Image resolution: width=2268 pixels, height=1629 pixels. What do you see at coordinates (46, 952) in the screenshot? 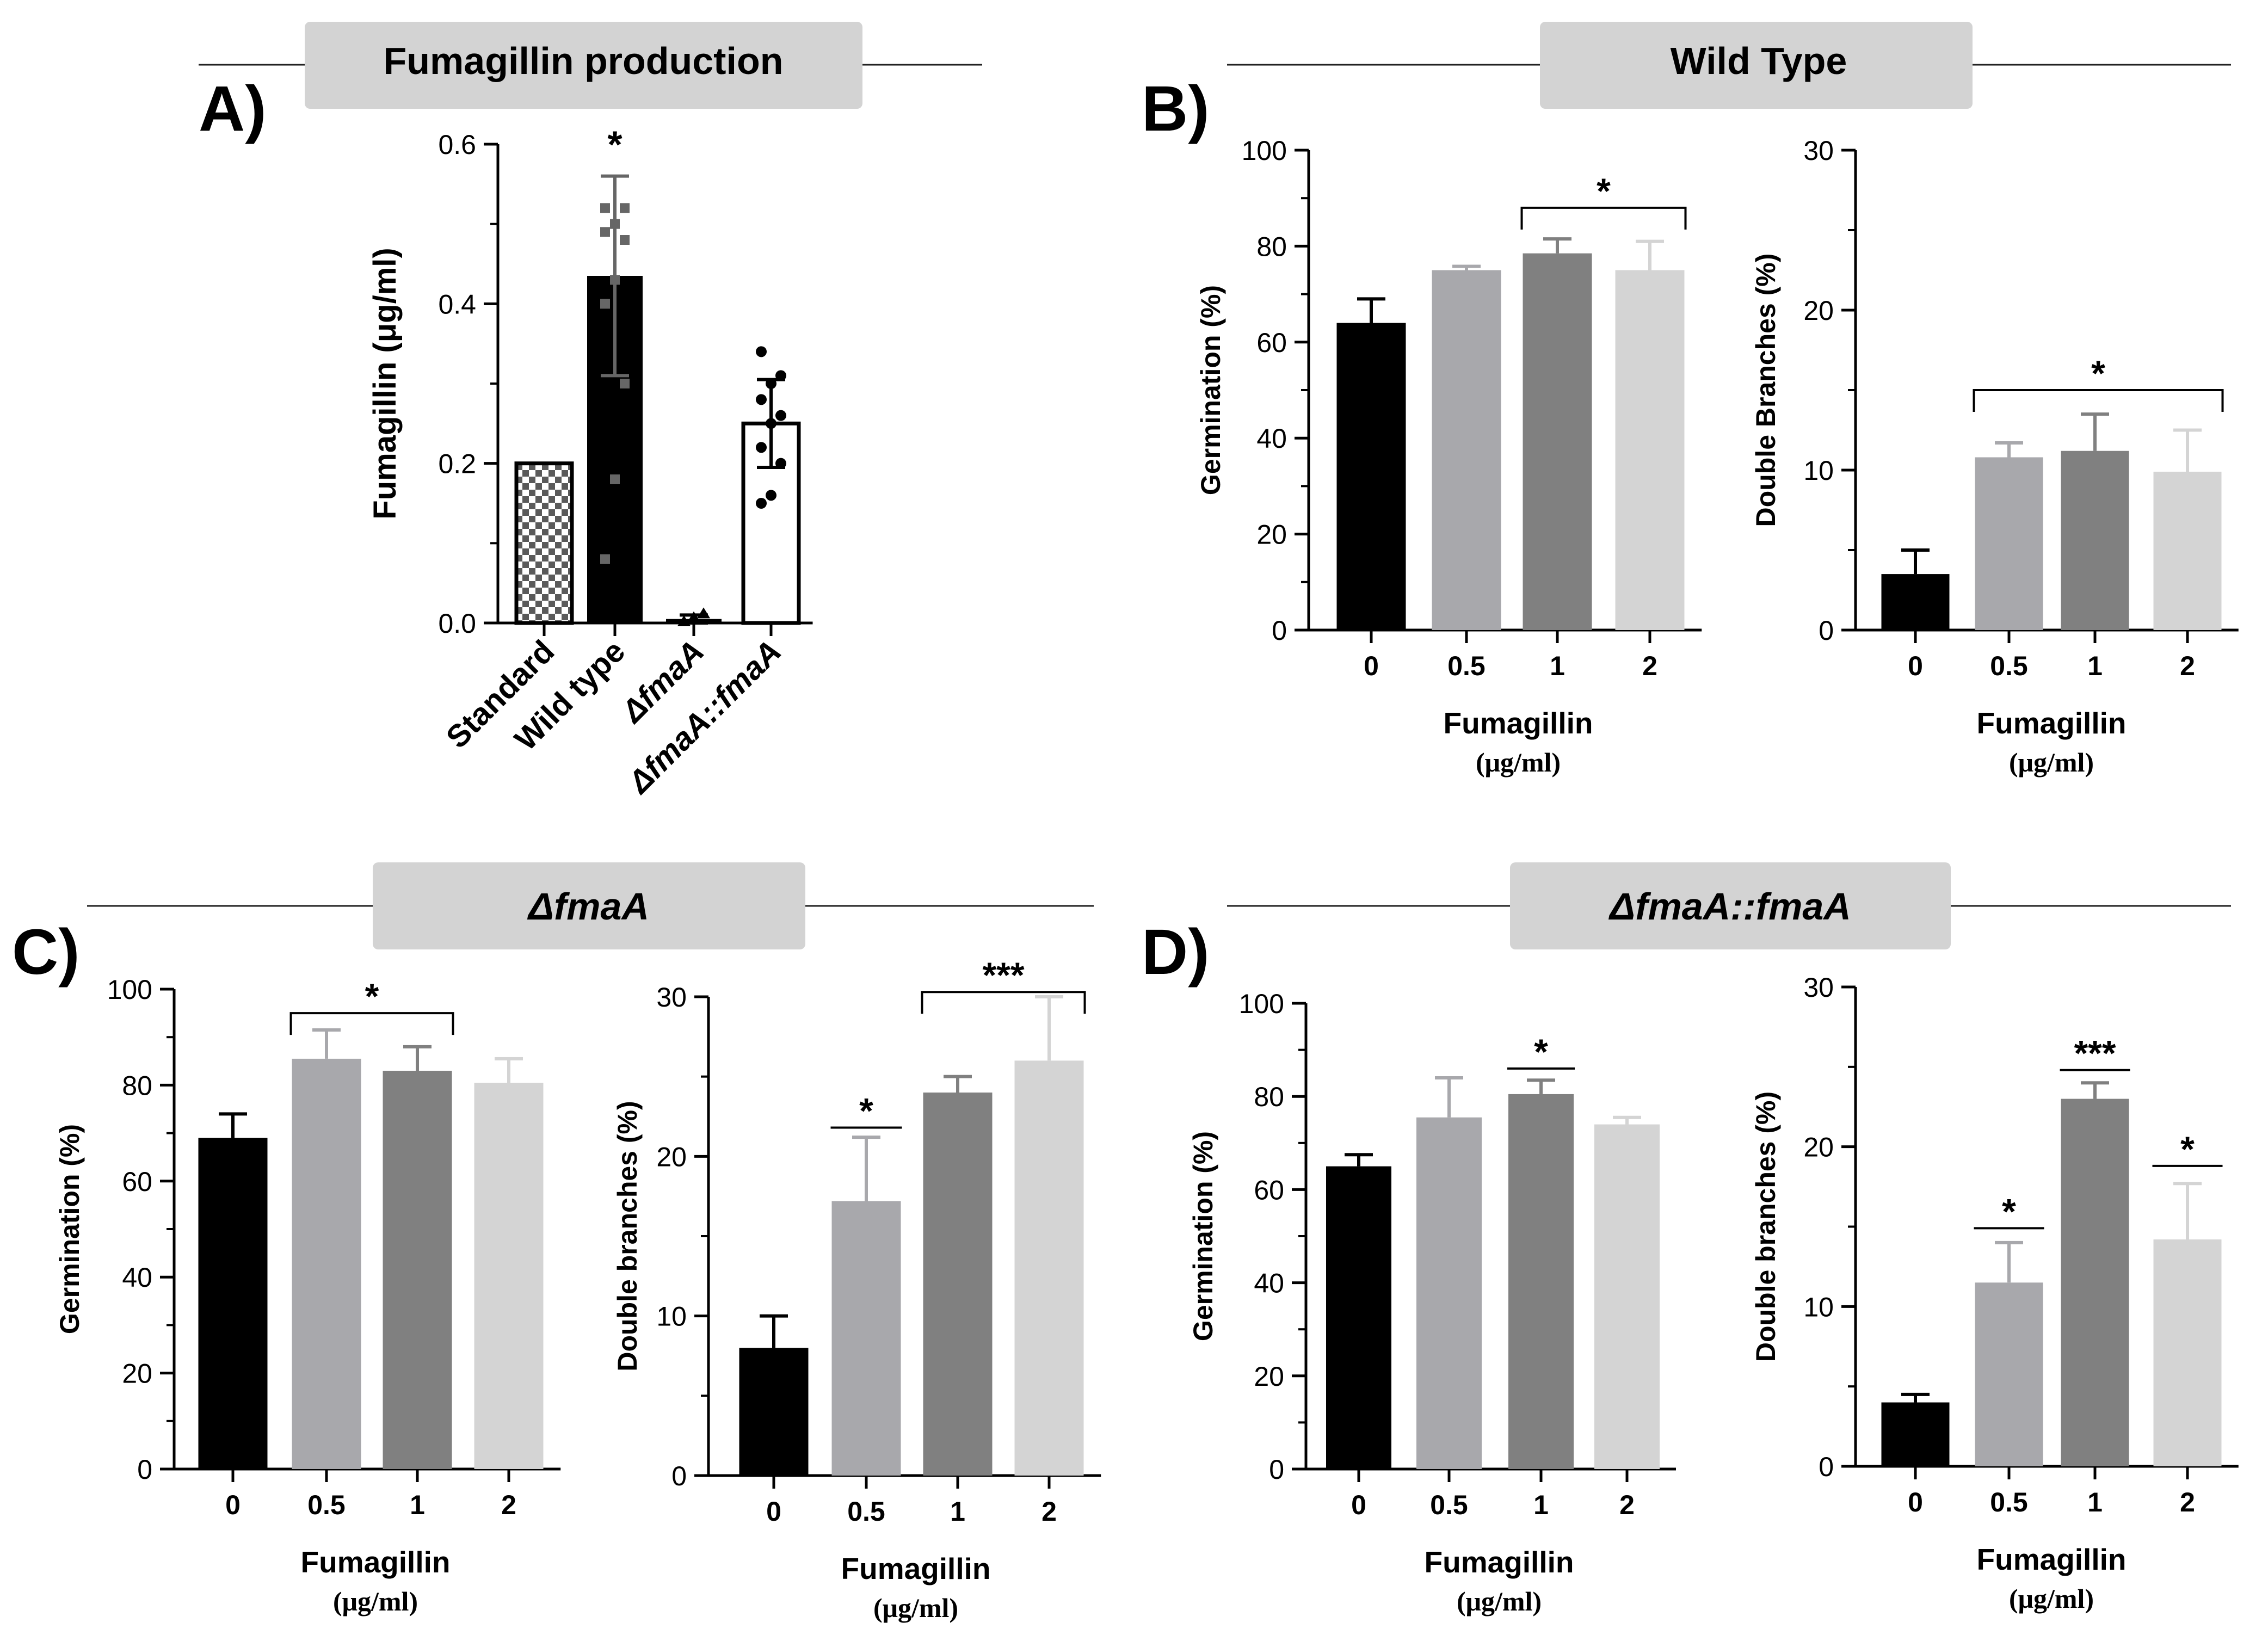
I see `panel-c-letter: C)` at bounding box center [46, 952].